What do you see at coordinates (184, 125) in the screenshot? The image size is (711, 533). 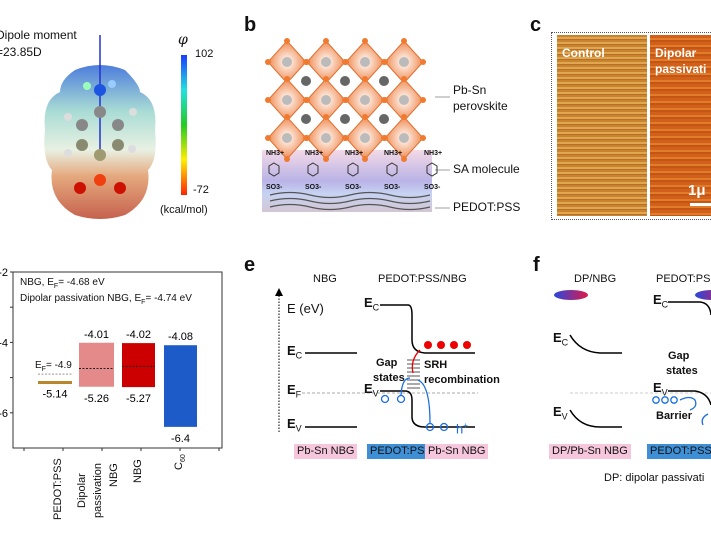 I see `colorbar` at bounding box center [184, 125].